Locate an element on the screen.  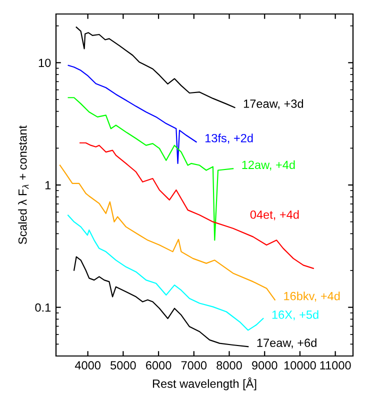
y-tick-label: 1 is located at coordinates (48, 185).